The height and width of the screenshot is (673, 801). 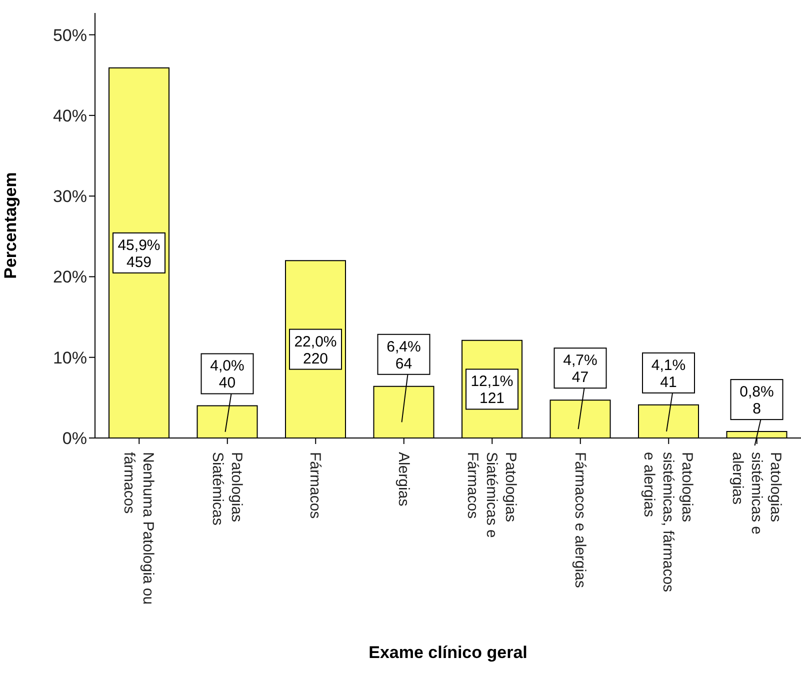 I want to click on x-tick-label: Patologias Siatémicas e Fármacos, so click(x=492, y=495).